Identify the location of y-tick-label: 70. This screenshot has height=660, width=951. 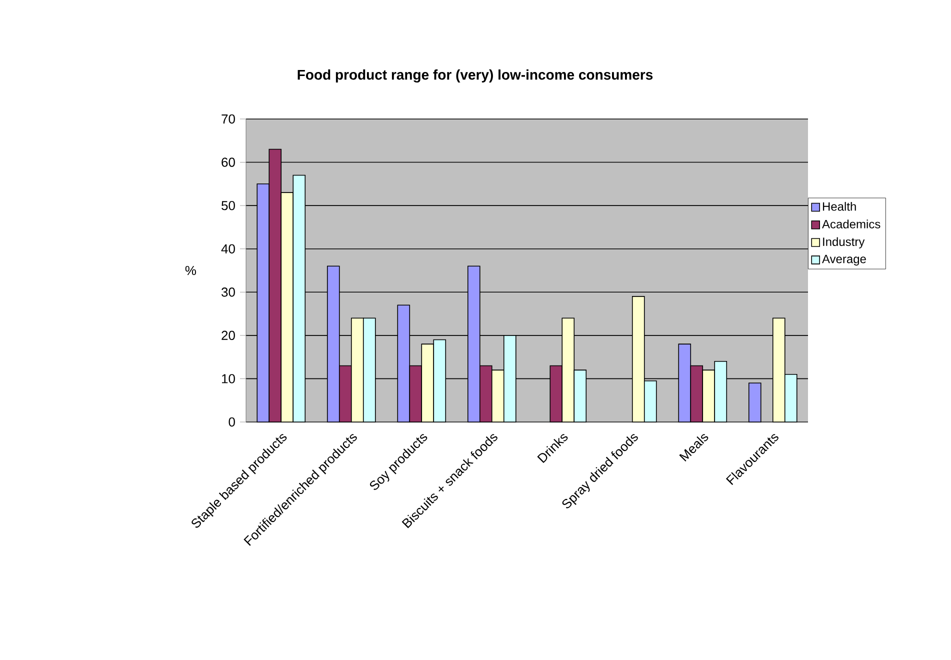
(228, 119).